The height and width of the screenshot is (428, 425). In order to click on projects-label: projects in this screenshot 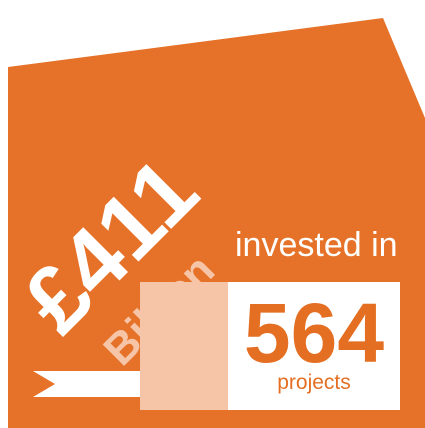, I will do `click(314, 382)`.